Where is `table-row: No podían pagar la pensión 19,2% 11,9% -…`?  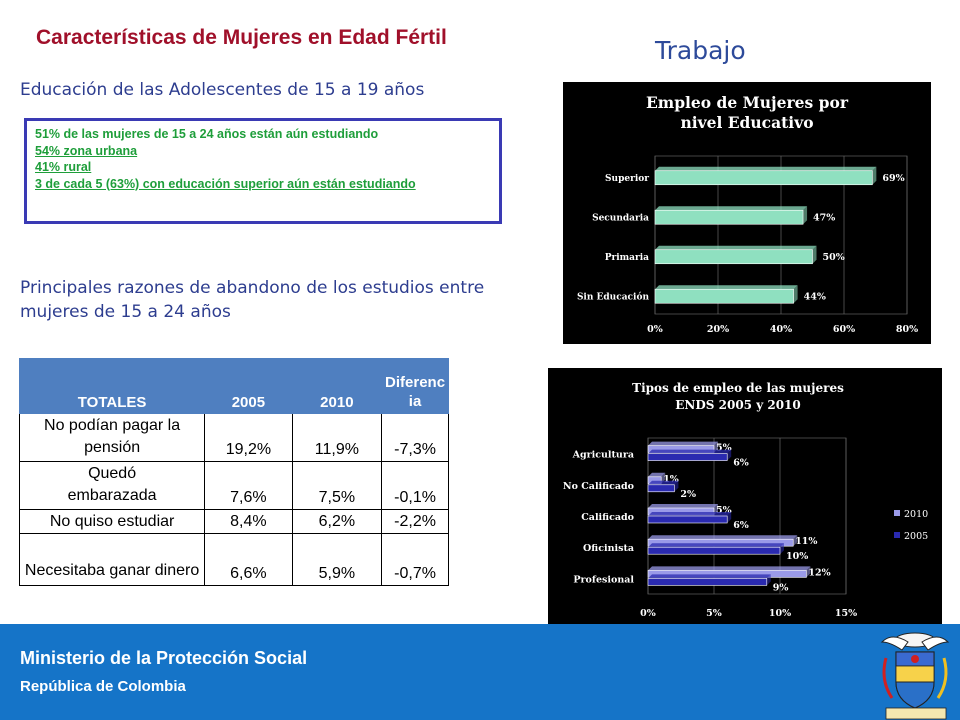 table-row: No podían pagar la pensión 19,2% 11,9% -… is located at coordinates (233, 437).